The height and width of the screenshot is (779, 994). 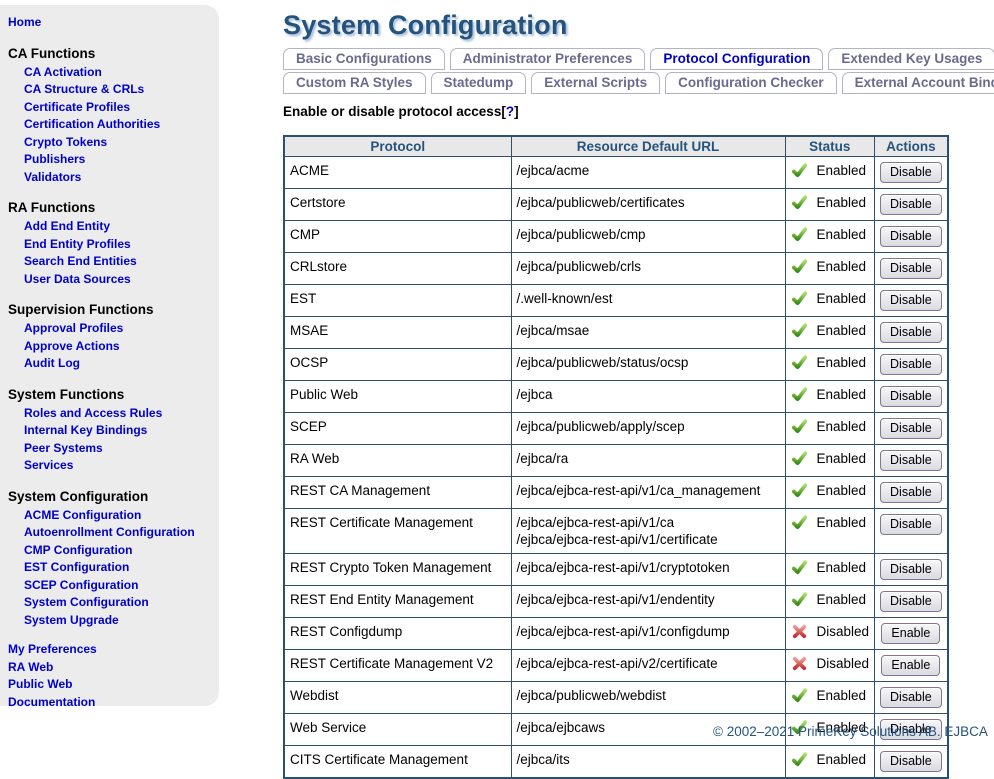 I want to click on sidebar-item-cmp-configuration: CMP Configuration, so click(x=78, y=549).